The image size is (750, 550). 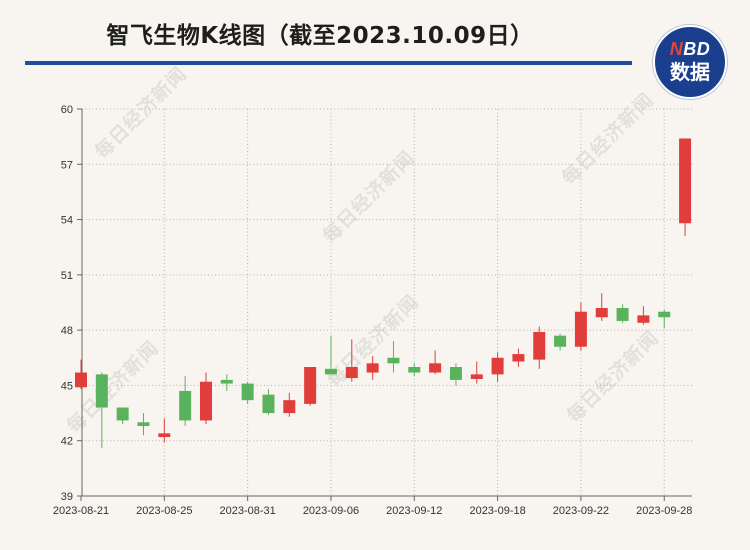 What do you see at coordinates (67, 165) in the screenshot?
I see `y-tick-label: 57` at bounding box center [67, 165].